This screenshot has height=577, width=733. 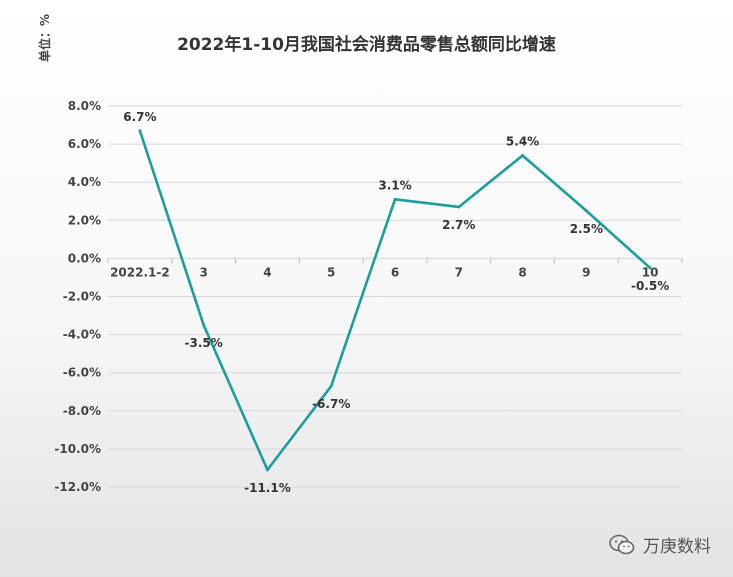 What do you see at coordinates (522, 272) in the screenshot?
I see `x-tick-label: 8` at bounding box center [522, 272].